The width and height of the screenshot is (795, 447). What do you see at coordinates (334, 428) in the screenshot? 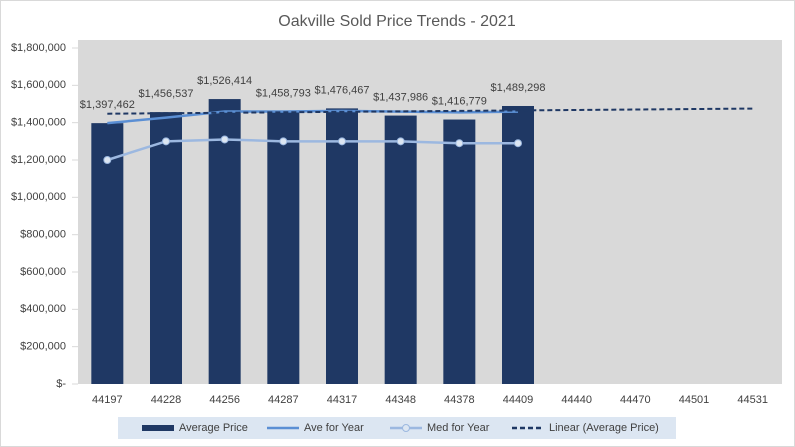
I see `legend-label: Ave for Year` at bounding box center [334, 428].